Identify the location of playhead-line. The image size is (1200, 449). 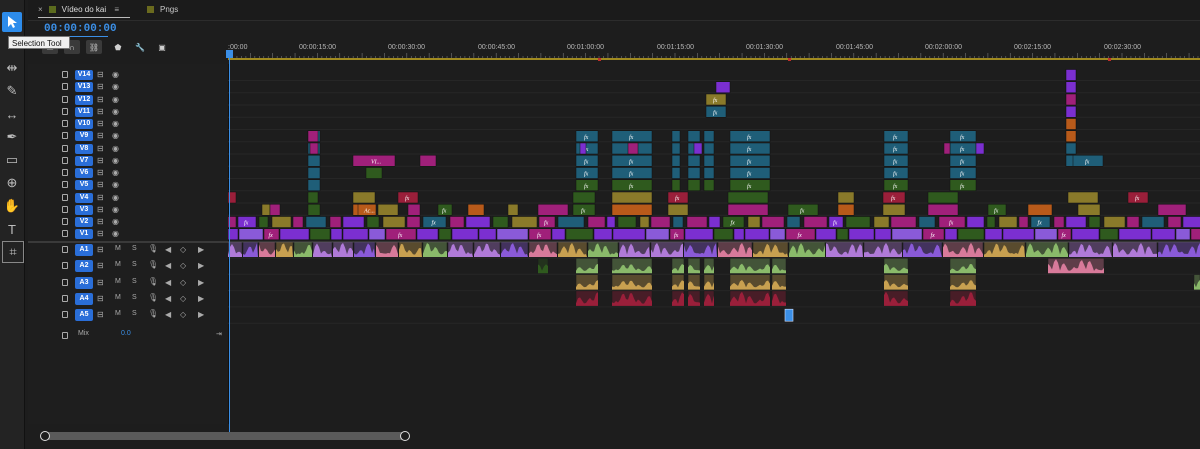
(229, 242).